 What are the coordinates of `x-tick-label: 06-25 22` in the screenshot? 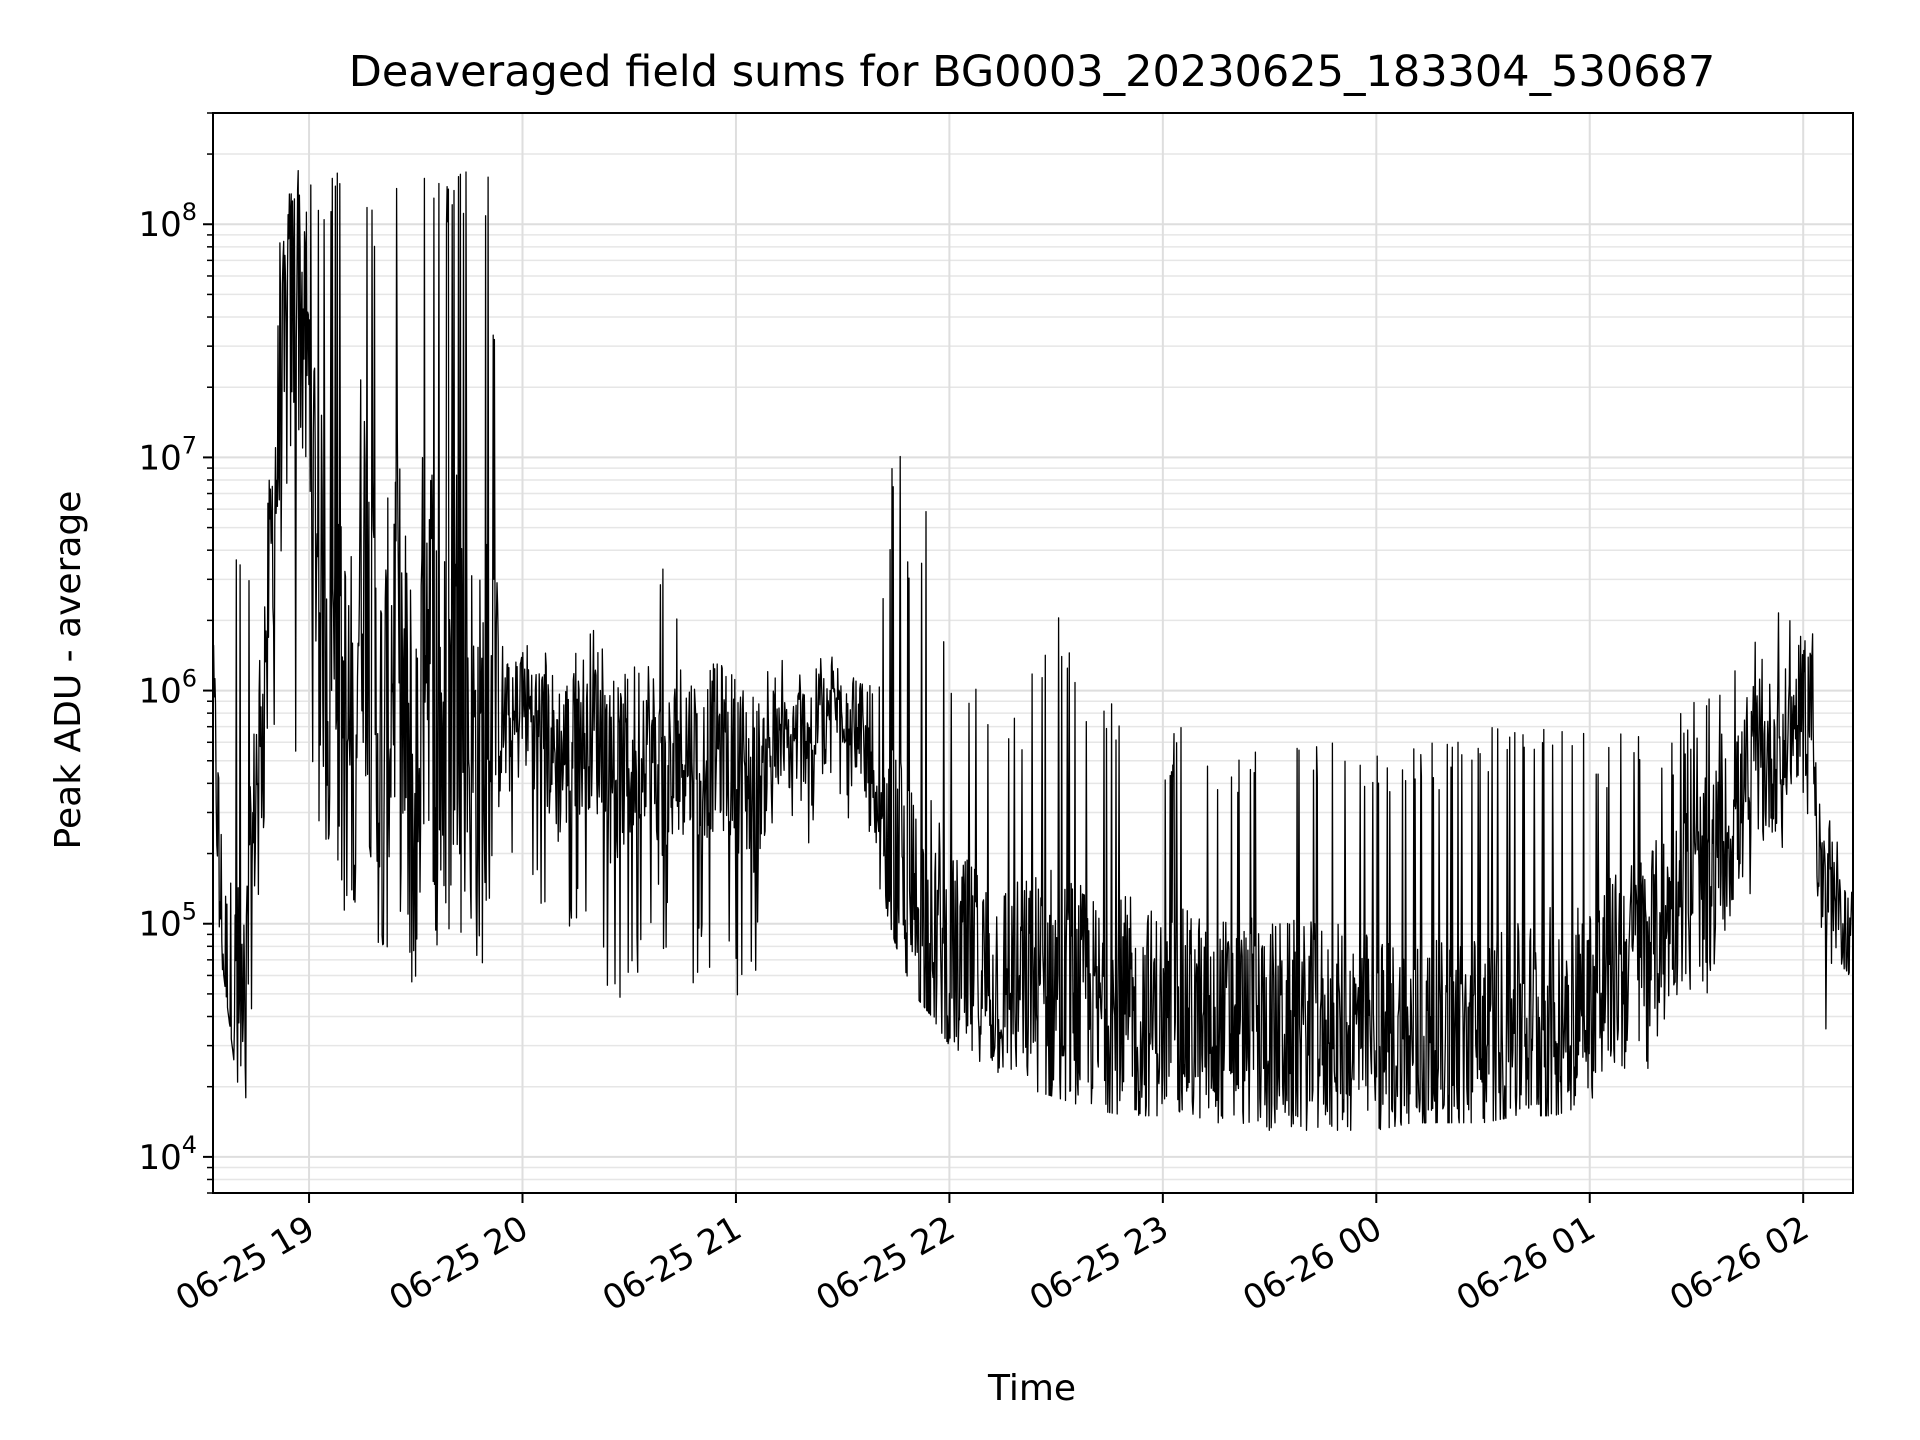 It's located at (886, 1263).